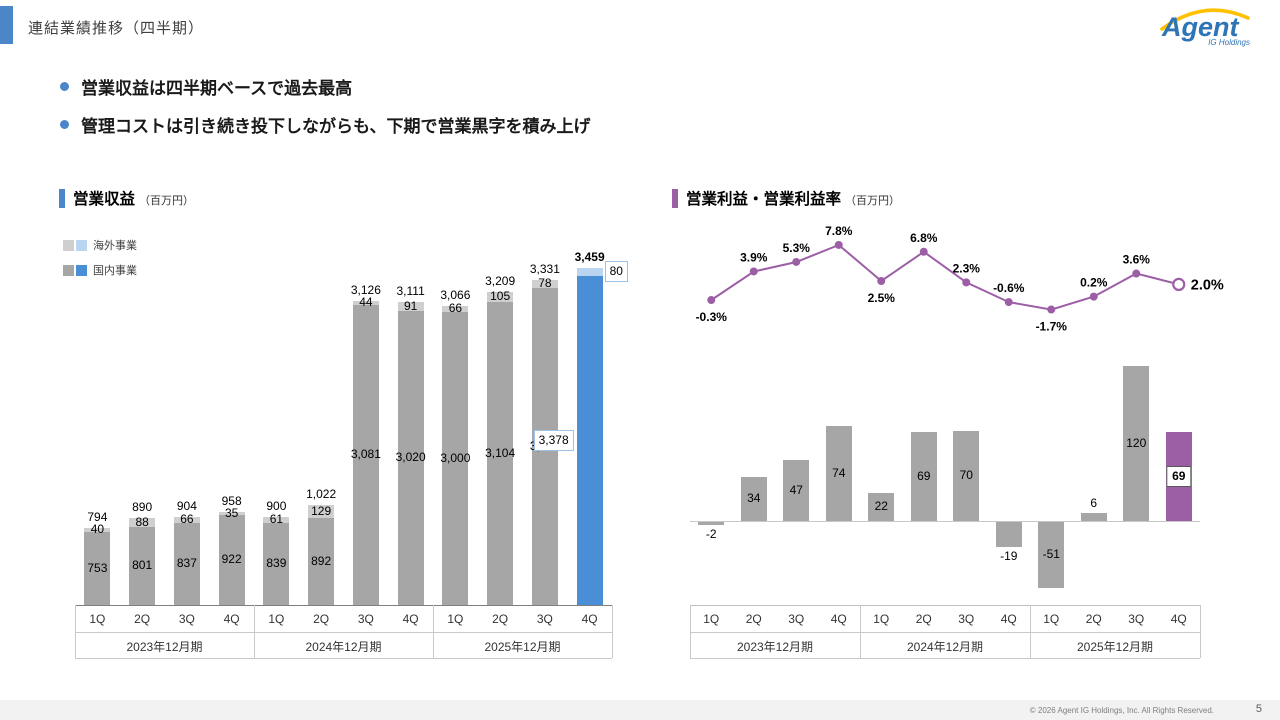 This screenshot has width=1280, height=720. I want to click on bullet-item-2: 管理コストは引き続き投下しながらも、下期で営業黒字を積み上げ, so click(325, 124).